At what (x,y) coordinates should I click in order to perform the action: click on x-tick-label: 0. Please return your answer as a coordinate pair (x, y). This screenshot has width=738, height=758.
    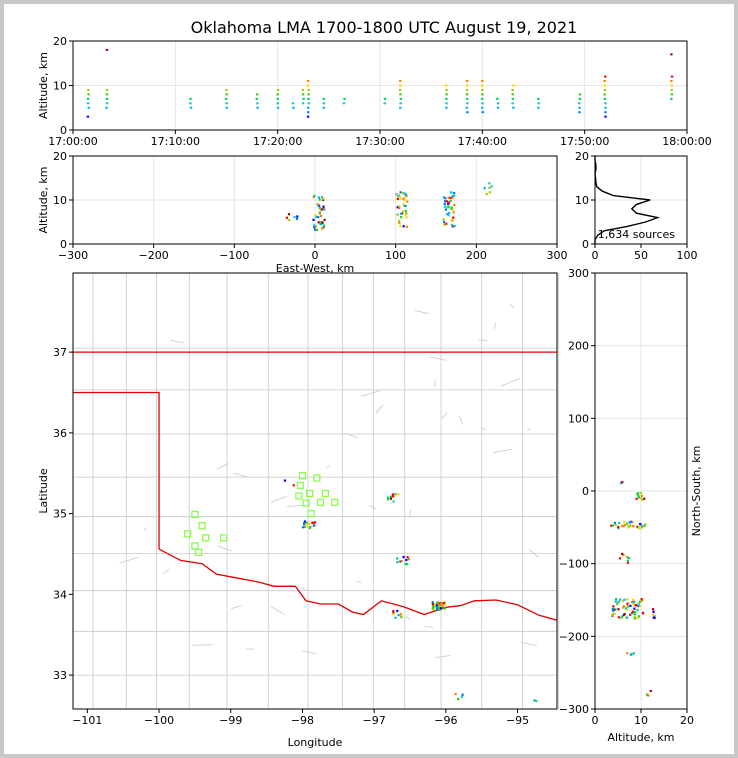
    Looking at the image, I should click on (595, 720).